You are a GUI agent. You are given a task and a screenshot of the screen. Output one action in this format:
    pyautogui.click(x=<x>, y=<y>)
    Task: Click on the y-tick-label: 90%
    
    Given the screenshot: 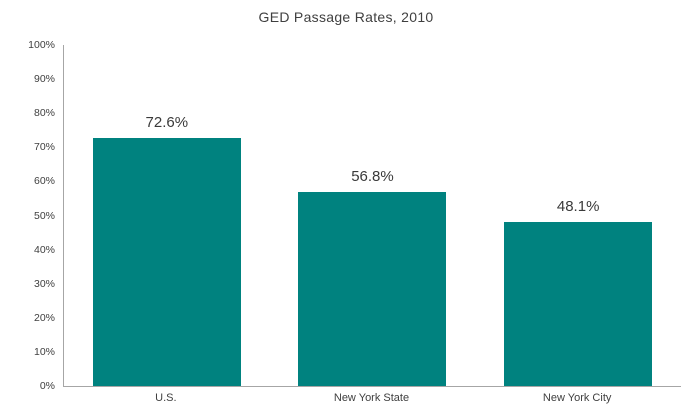 What is the action you would take?
    pyautogui.click(x=44, y=79)
    